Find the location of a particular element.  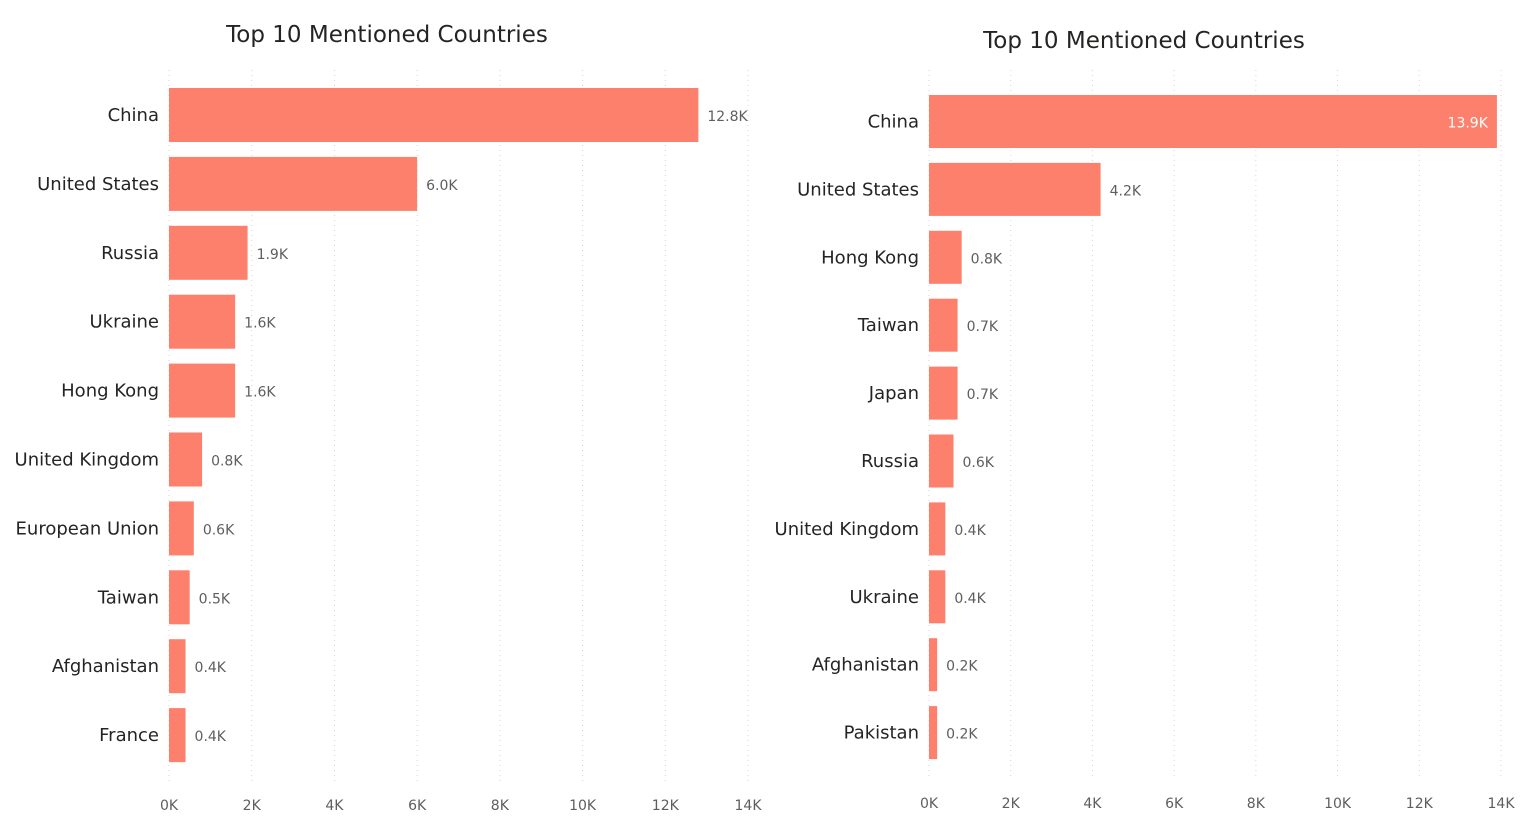

category-label: European Union is located at coordinates (87, 528).